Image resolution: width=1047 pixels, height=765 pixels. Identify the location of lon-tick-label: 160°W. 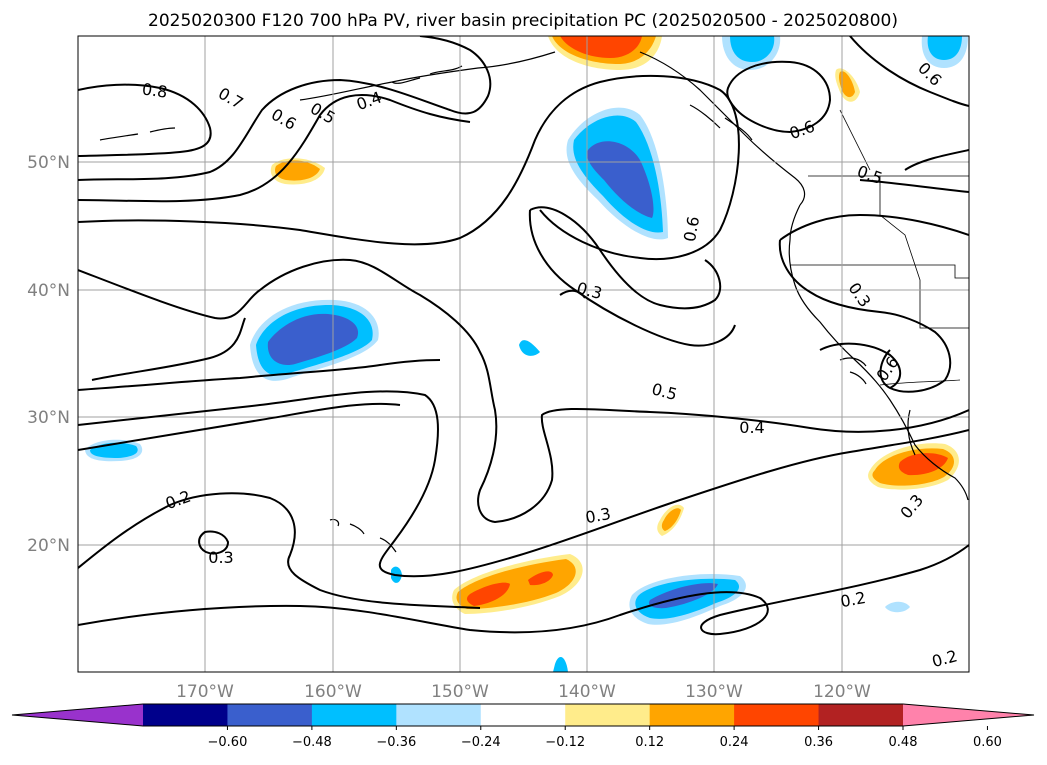
(333, 692).